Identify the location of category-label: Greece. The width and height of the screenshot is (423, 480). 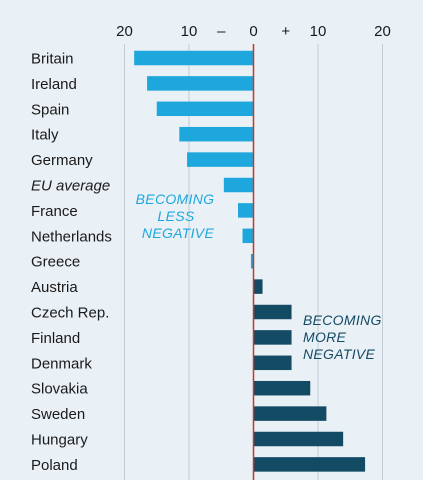
(55, 262).